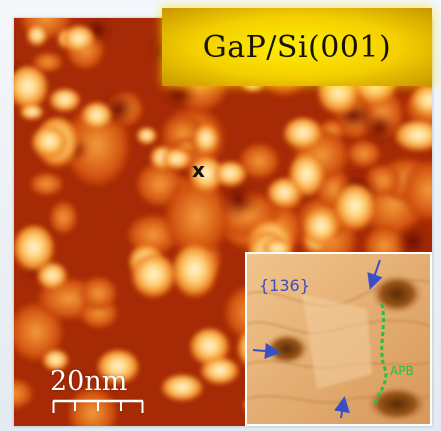  I want to click on title-banner: GaP/Si(001), so click(297, 47).